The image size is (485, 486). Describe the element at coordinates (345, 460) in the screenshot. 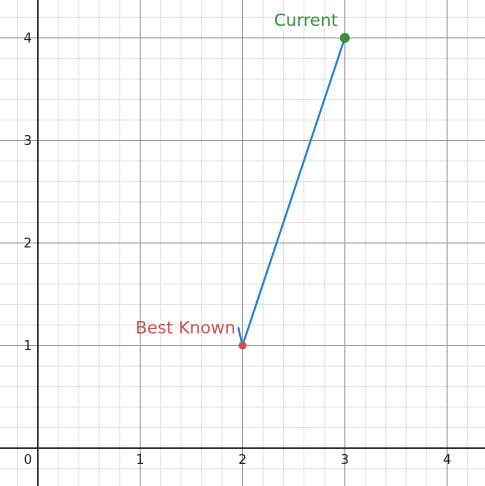

I see `x-tick-label: 3` at that location.